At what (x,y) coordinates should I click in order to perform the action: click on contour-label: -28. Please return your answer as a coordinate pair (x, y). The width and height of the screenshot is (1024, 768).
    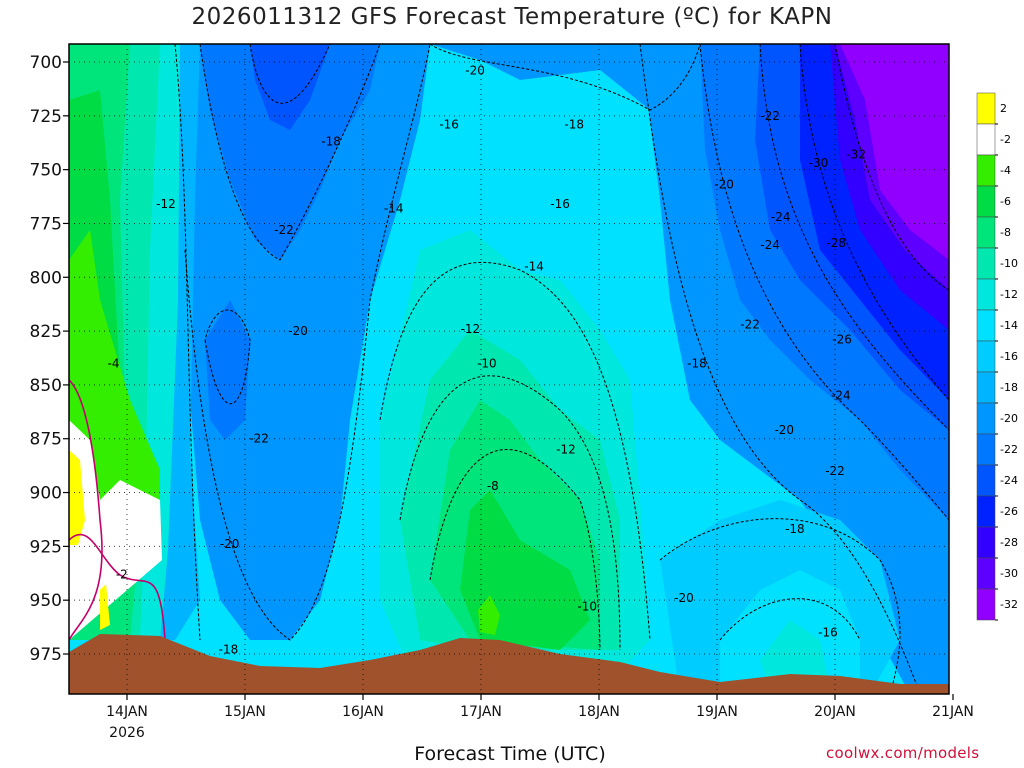
    Looking at the image, I should click on (836, 243).